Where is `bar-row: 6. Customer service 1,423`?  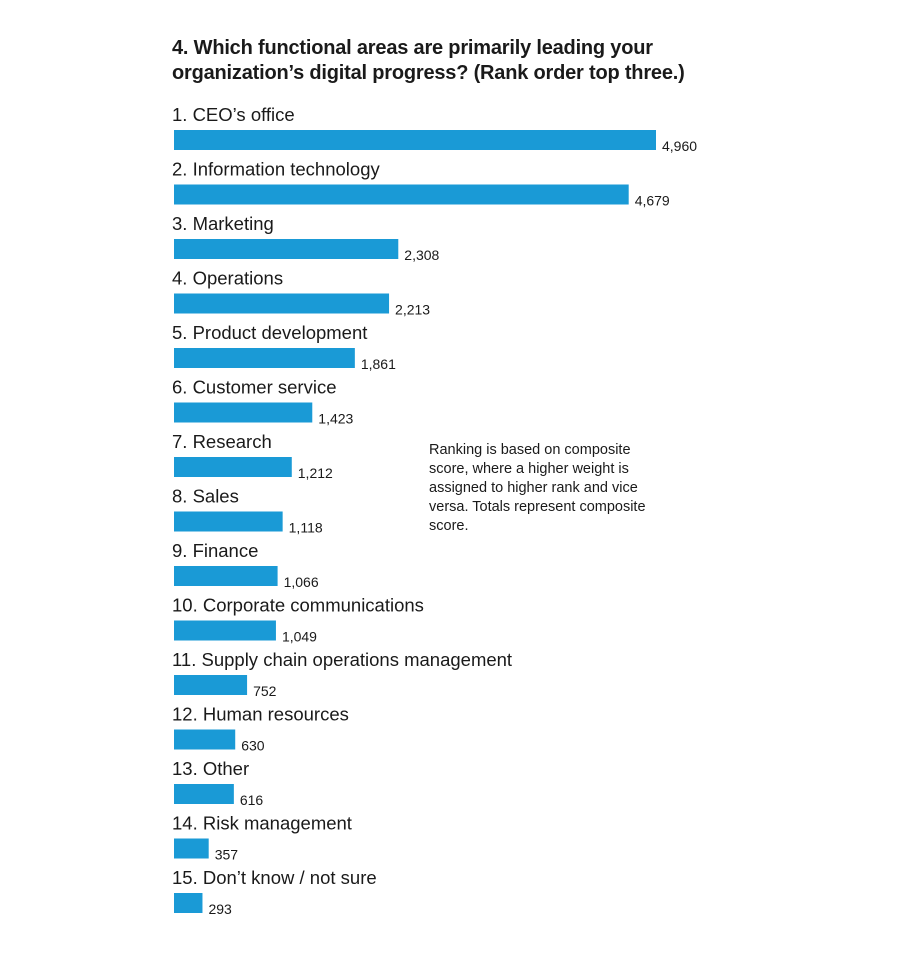 bar-row: 6. Customer service 1,423 is located at coordinates (263, 402).